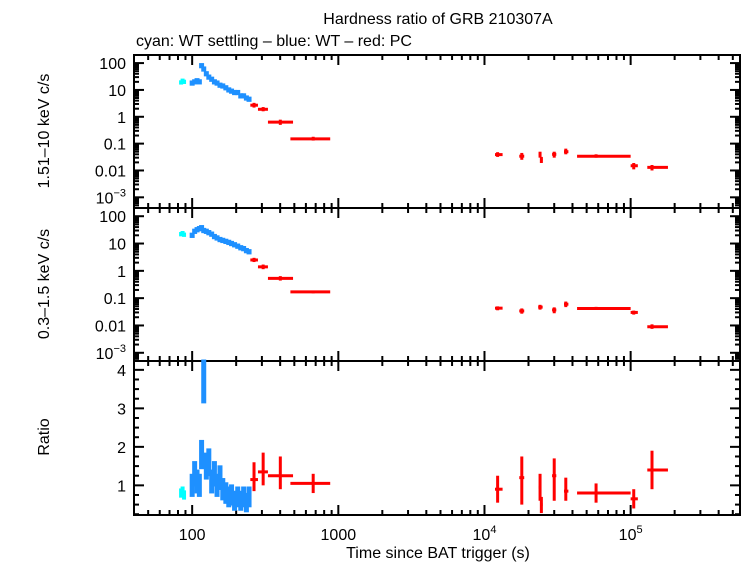 The image size is (742, 571). I want to click on chart-title: Hardness ratio of GRB 210307A, so click(438, 19).